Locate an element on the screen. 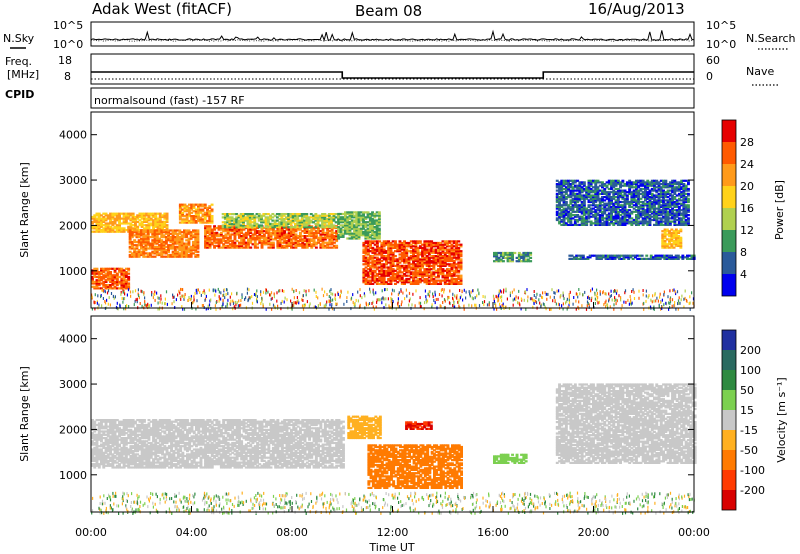  noise-search-label: N.Search is located at coordinates (771, 38).